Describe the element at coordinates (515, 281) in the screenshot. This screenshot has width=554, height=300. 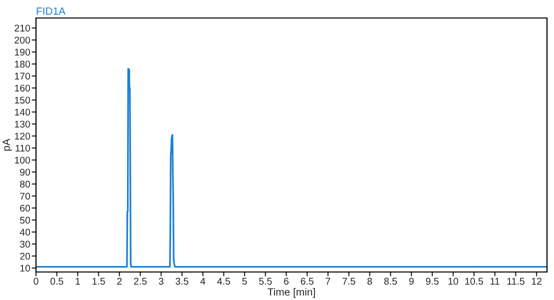
I see `x-tick-label: 11.5` at that location.